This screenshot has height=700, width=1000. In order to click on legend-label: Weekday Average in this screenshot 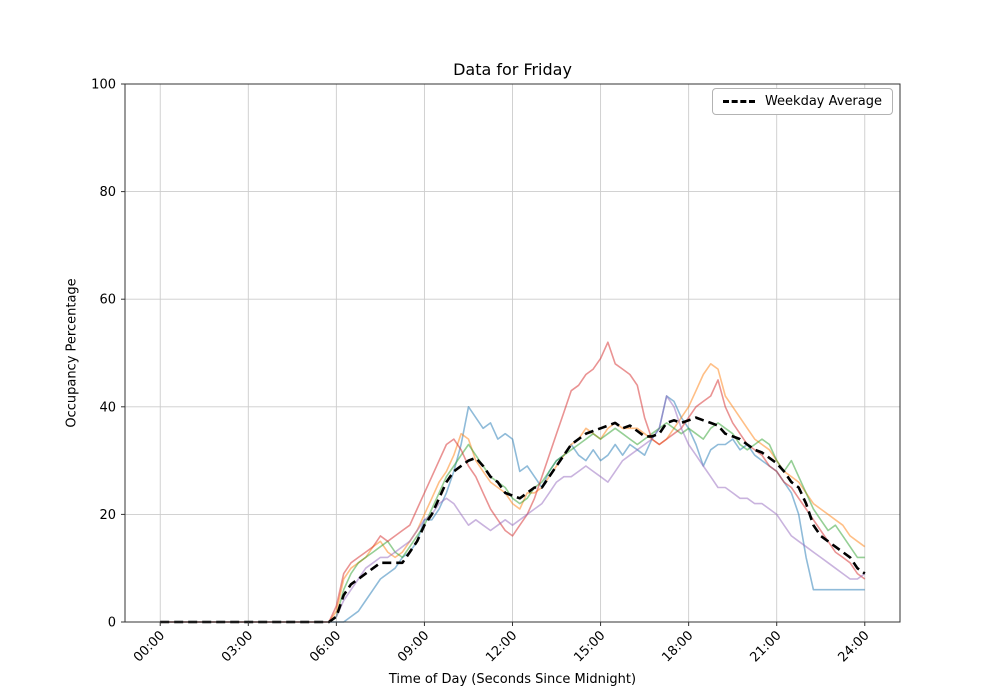, I will do `click(823, 101)`.